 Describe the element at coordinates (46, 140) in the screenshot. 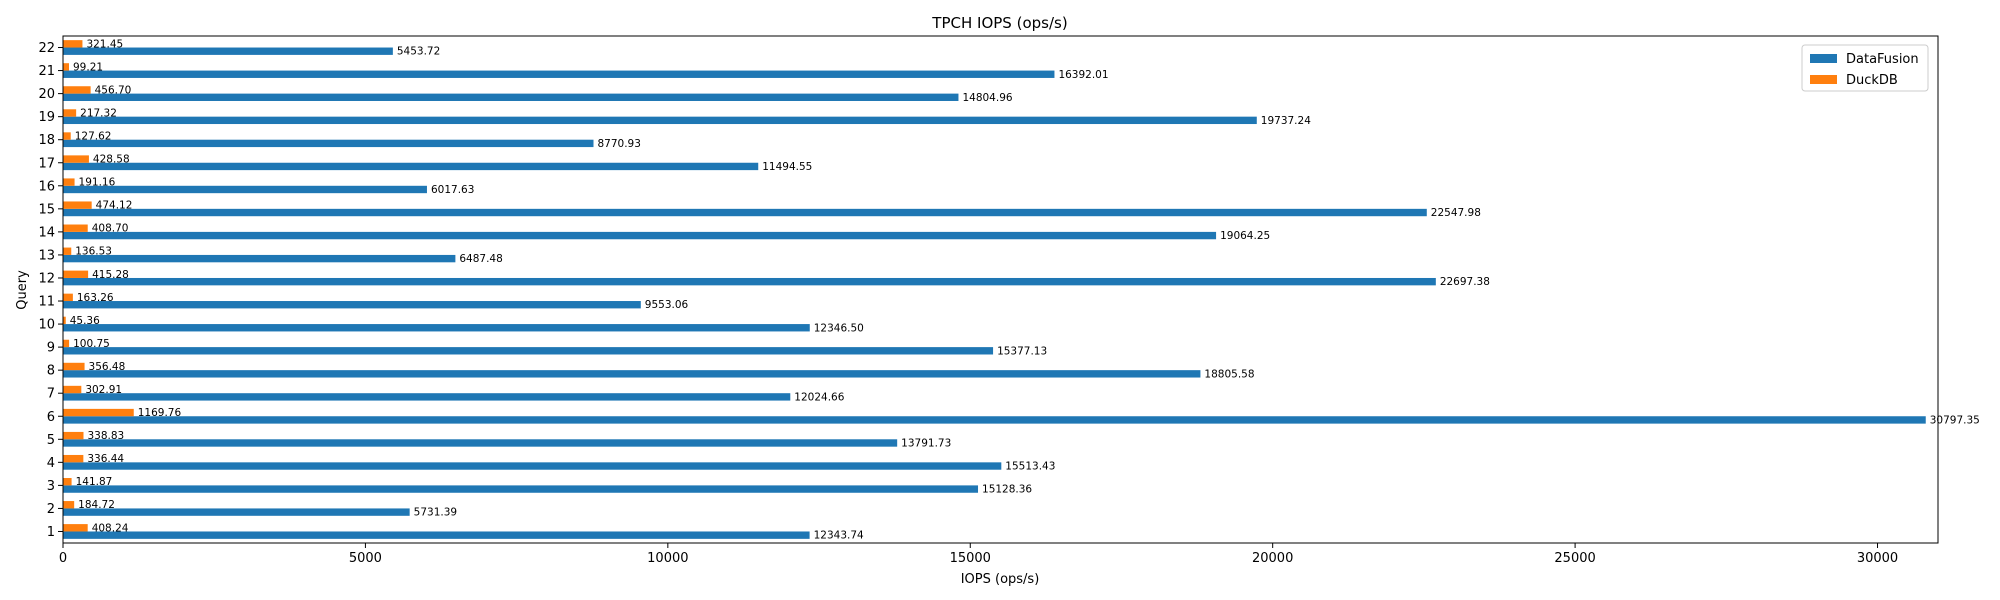

I see `y-tick-label-18: 18` at that location.